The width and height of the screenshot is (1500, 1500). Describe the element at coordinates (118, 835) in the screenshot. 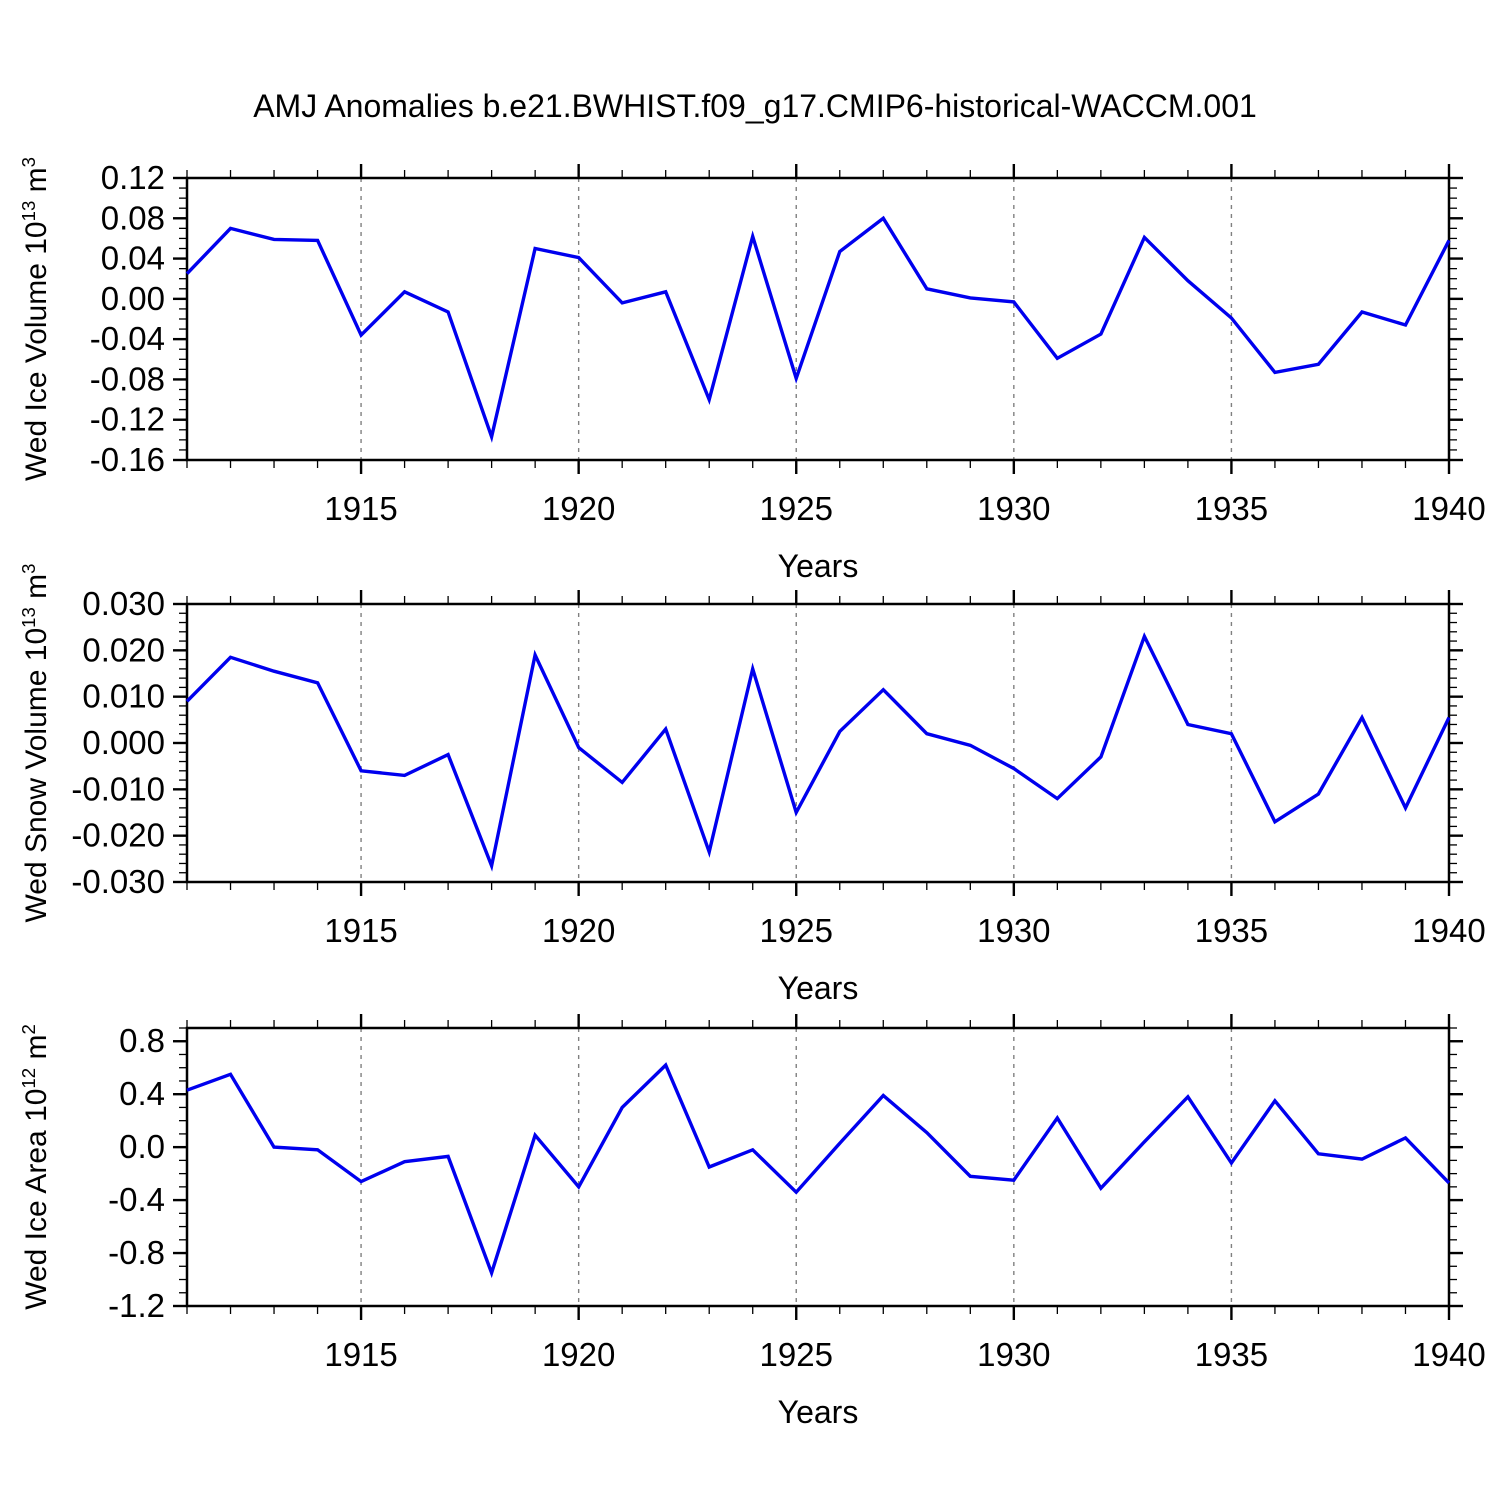

I see `y-tick-label: -0.020` at that location.